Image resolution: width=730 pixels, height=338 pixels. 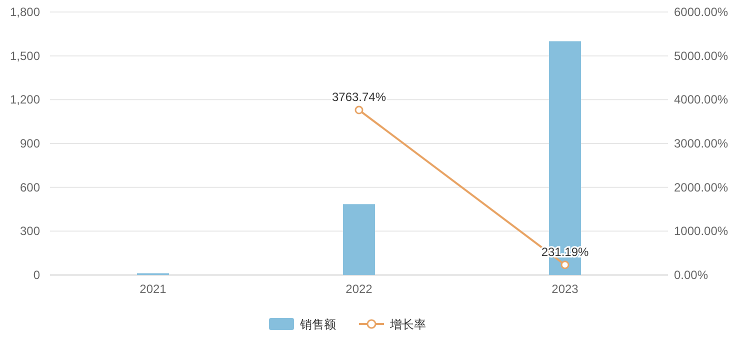 I want to click on y2-tick-label: 2000.00%, so click(x=701, y=187).